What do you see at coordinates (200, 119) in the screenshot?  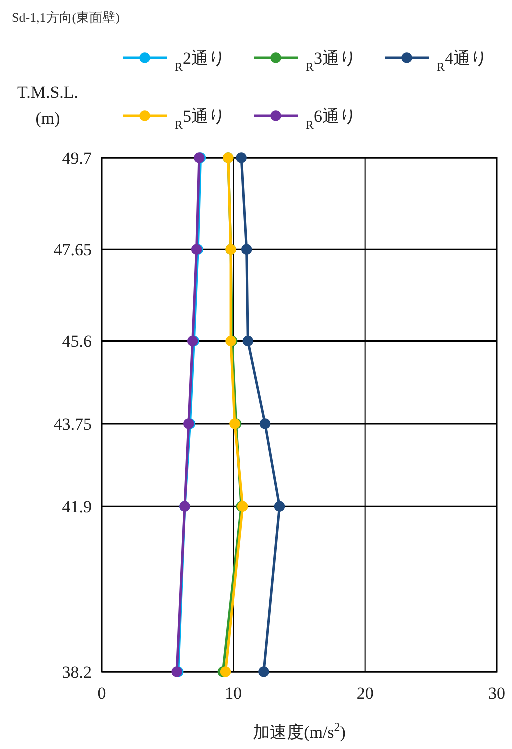 I see `legend-label: $_{R}$5通り` at bounding box center [200, 119].